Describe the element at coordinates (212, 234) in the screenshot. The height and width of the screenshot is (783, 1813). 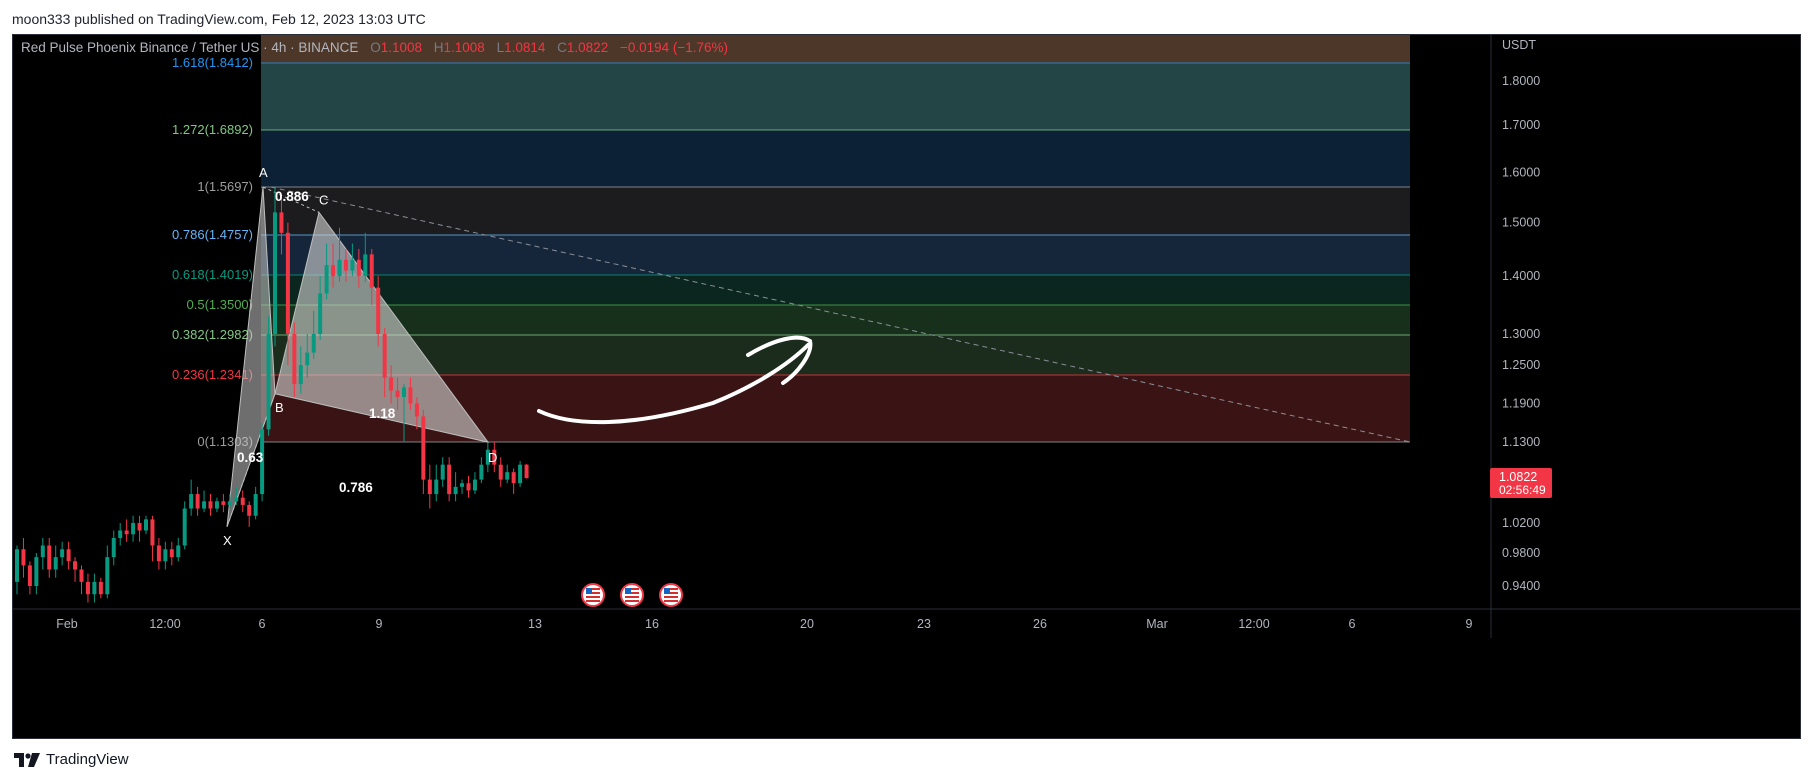
I see `fib-label-0.786: 0.786(1.4757)` at that location.